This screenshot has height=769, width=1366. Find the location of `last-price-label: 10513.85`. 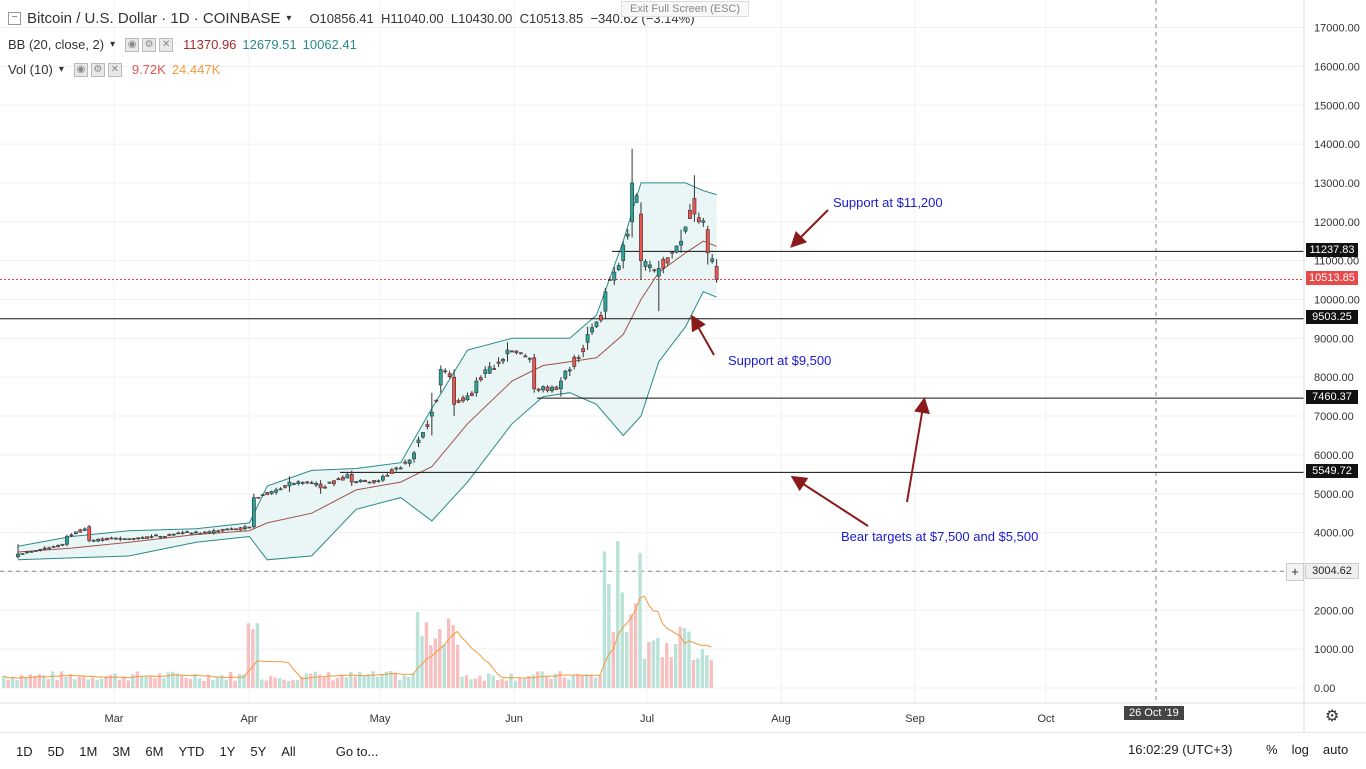

last-price-label: 10513.85 is located at coordinates (1332, 278).